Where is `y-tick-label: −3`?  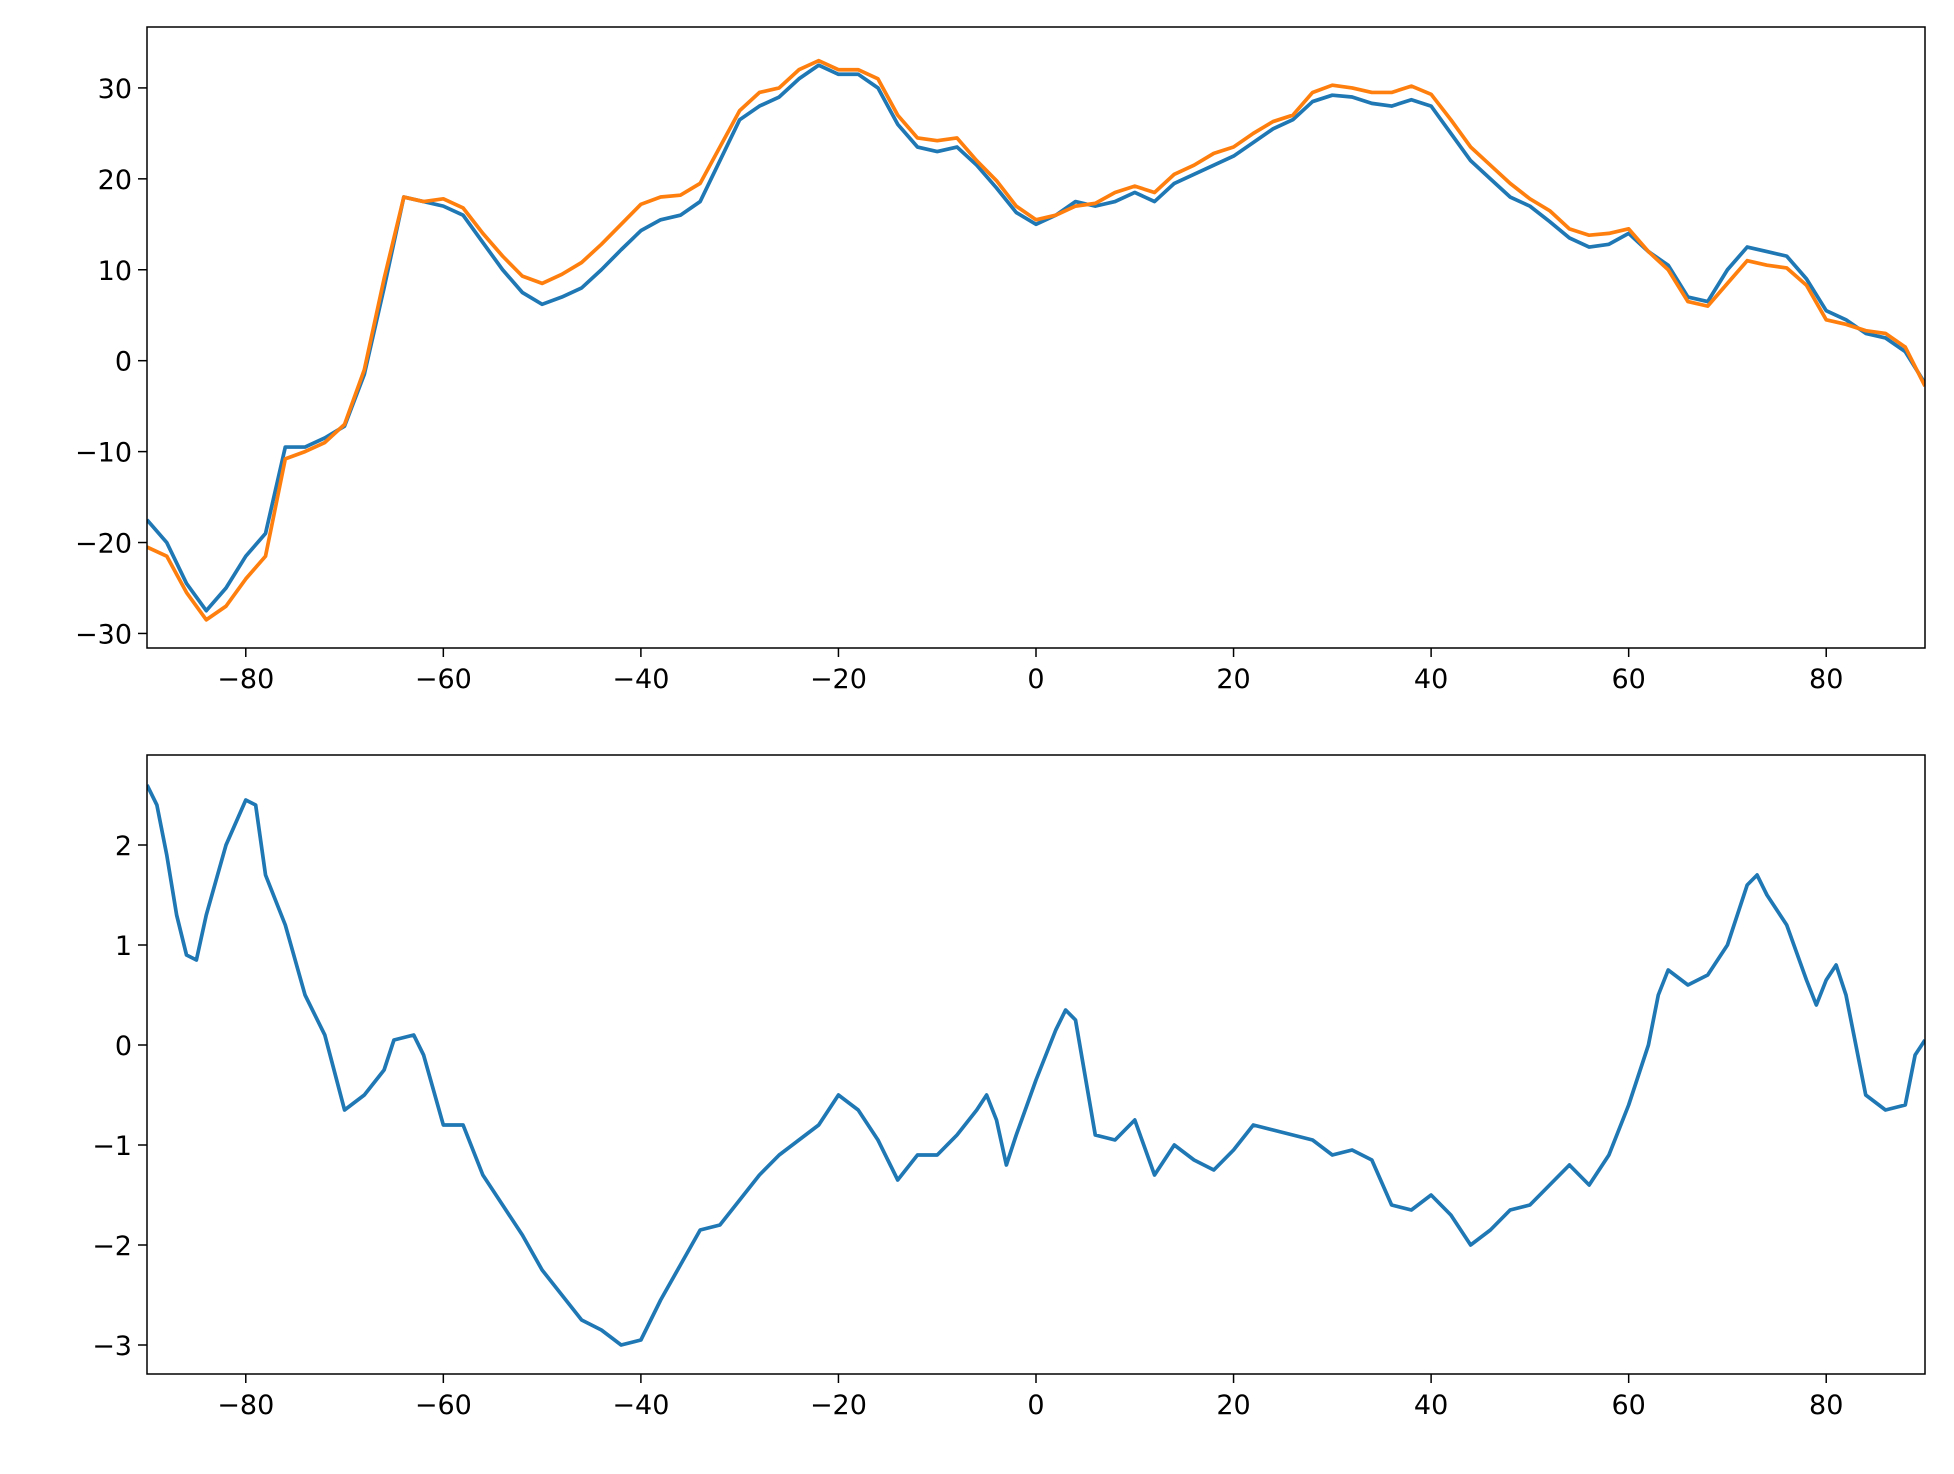 y-tick-label: −3 is located at coordinates (112, 1346).